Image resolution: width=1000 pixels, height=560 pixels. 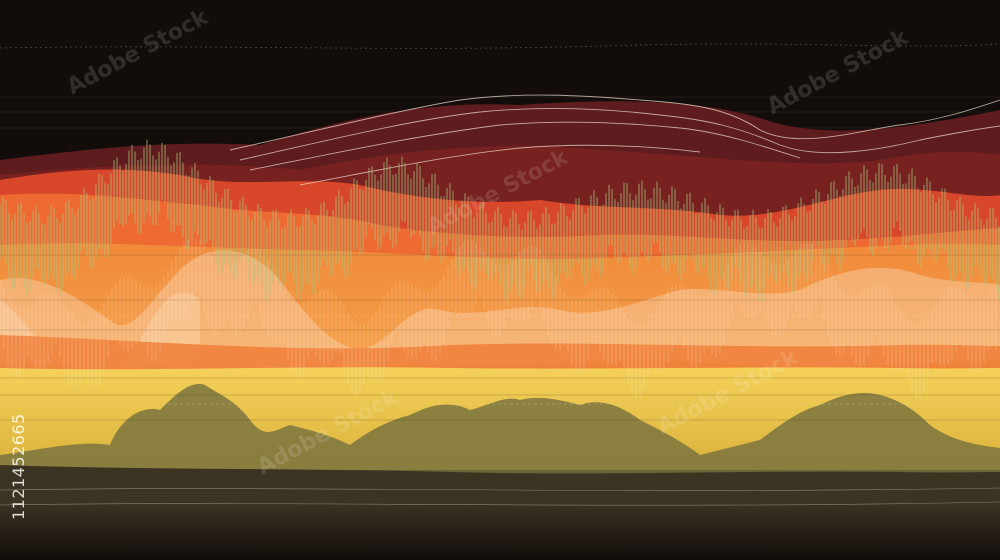 I want to click on bottom-fade, so click(x=500, y=530).